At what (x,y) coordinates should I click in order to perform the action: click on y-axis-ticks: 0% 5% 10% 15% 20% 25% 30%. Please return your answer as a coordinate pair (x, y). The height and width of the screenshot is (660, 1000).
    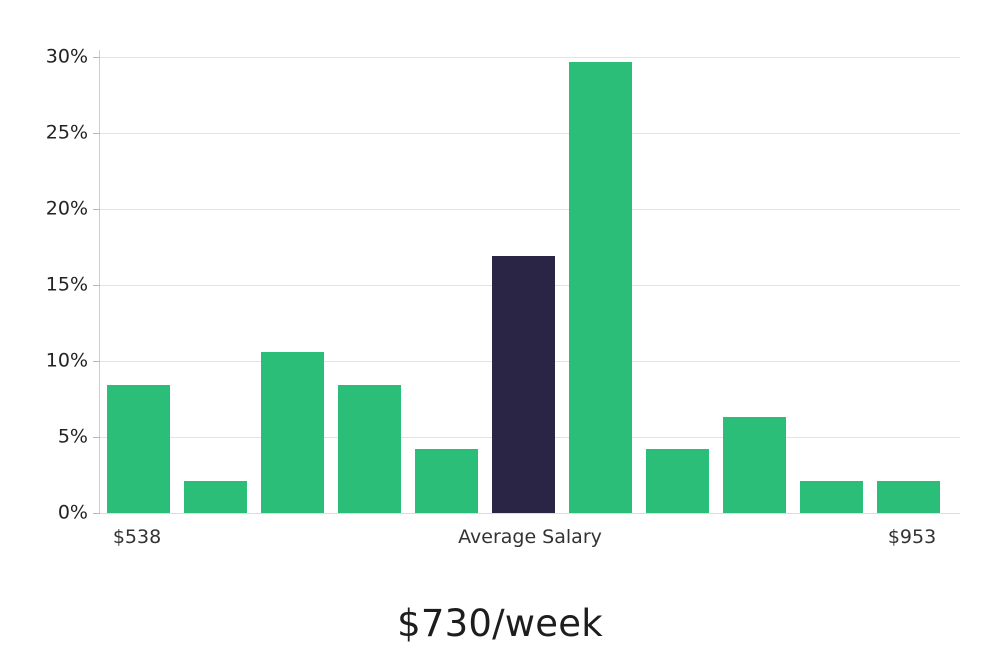
    Looking at the image, I should click on (50, 330).